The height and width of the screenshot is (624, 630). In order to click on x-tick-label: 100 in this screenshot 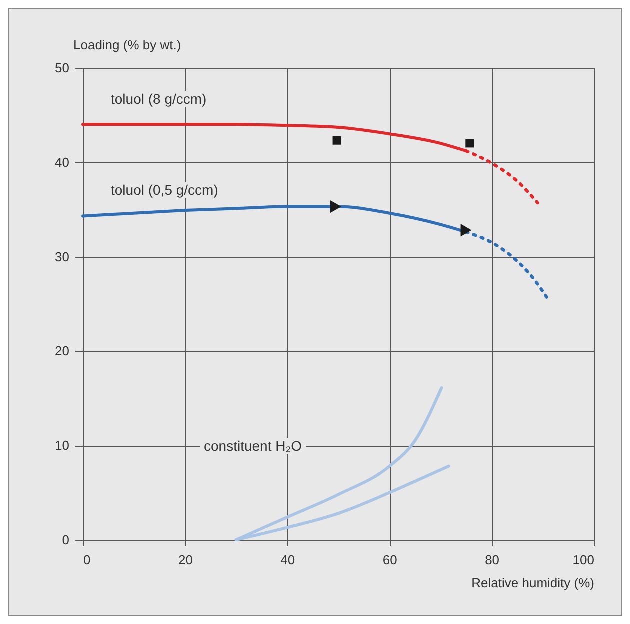, I will do `click(583, 560)`.